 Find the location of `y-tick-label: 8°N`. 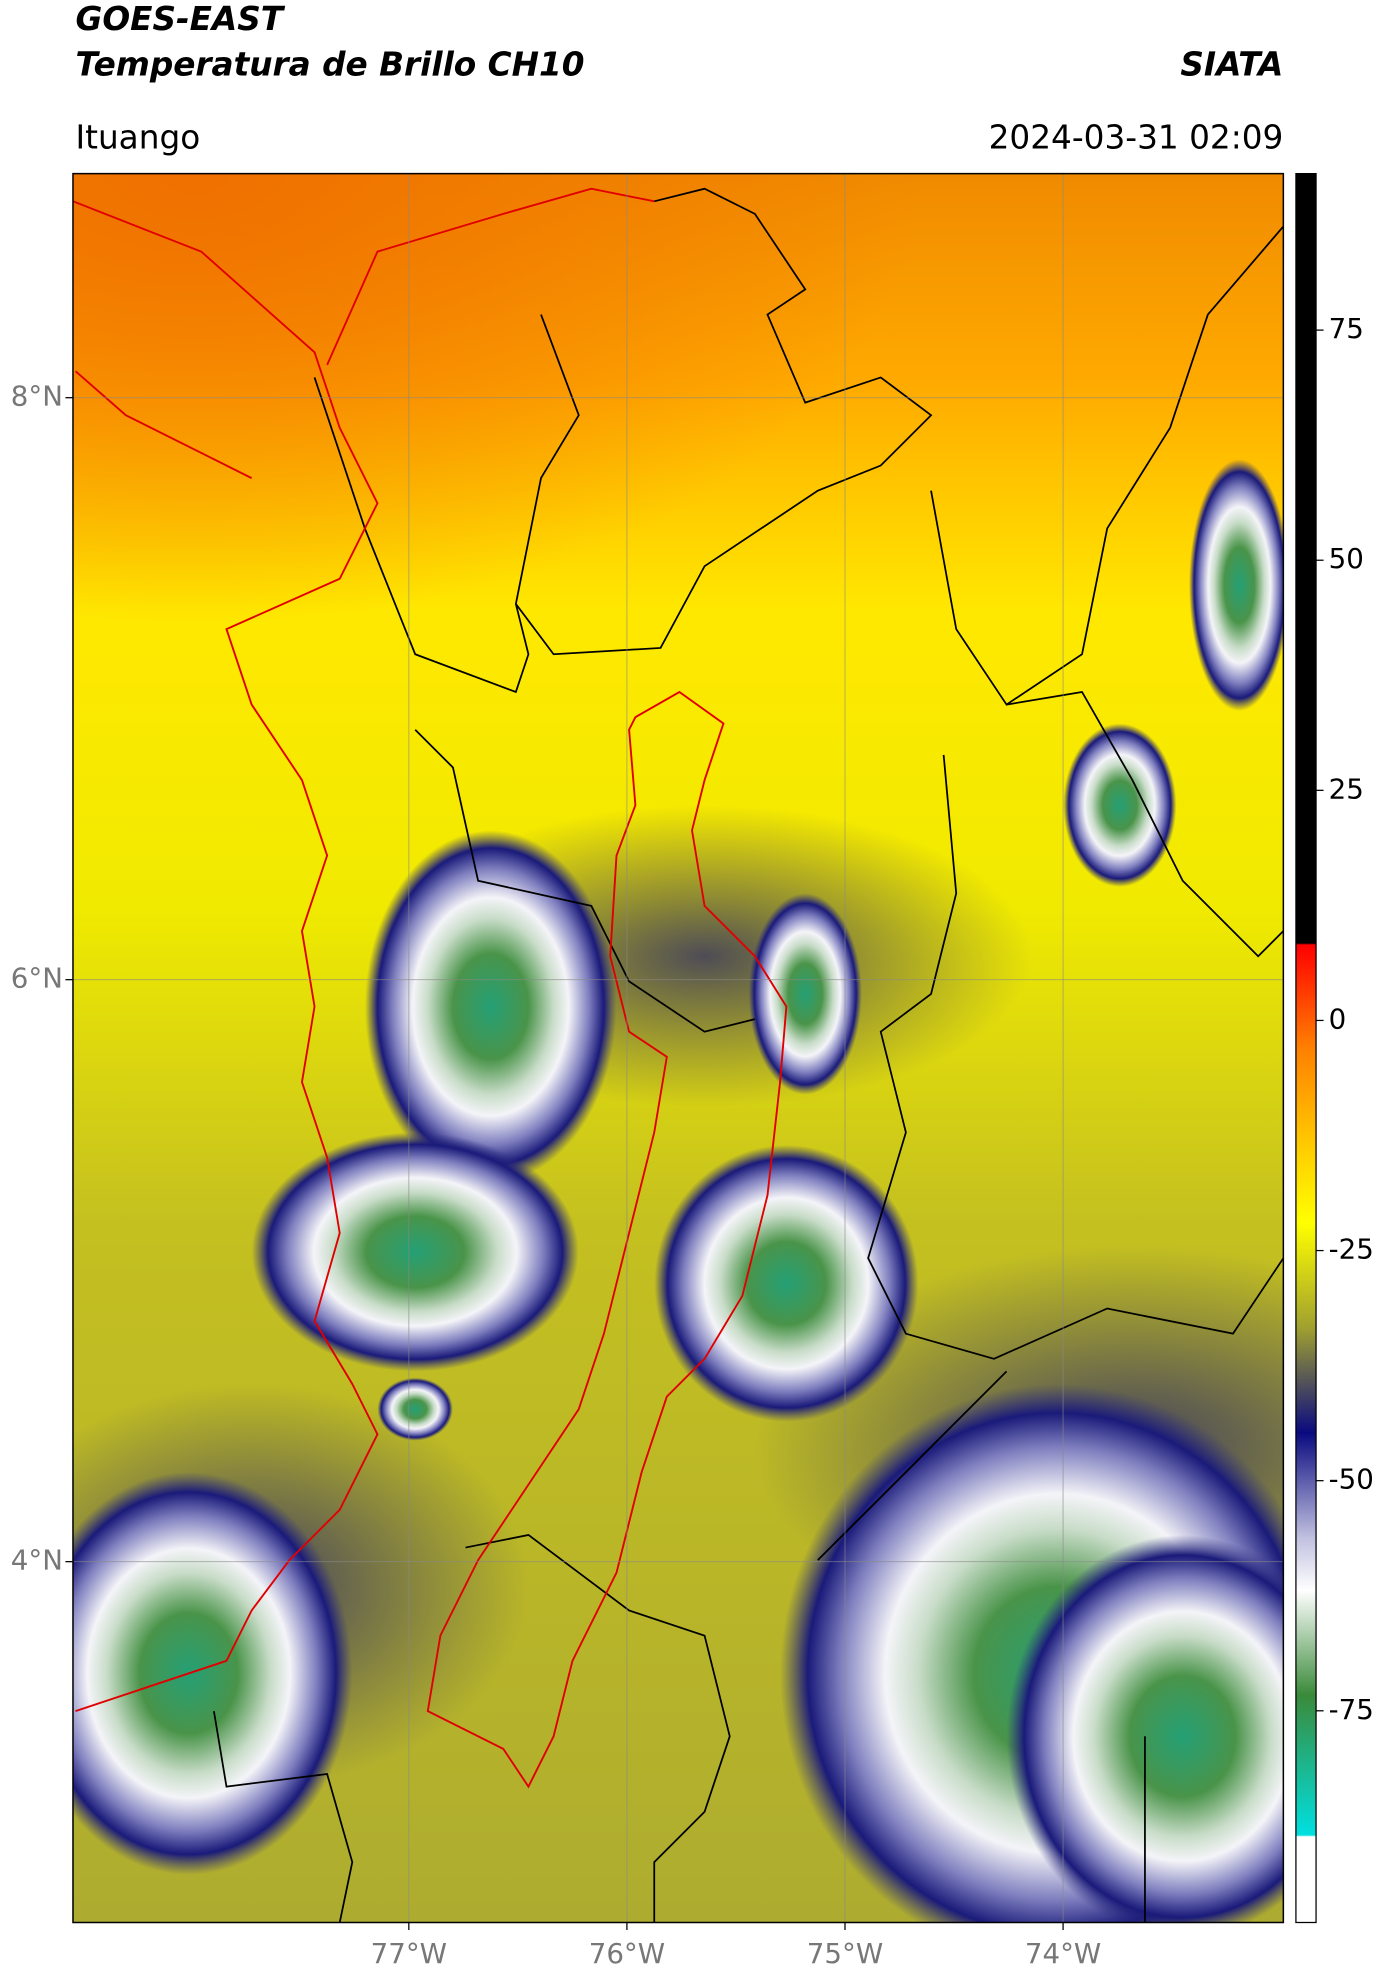

y-tick-label: 8°N is located at coordinates (37, 396).